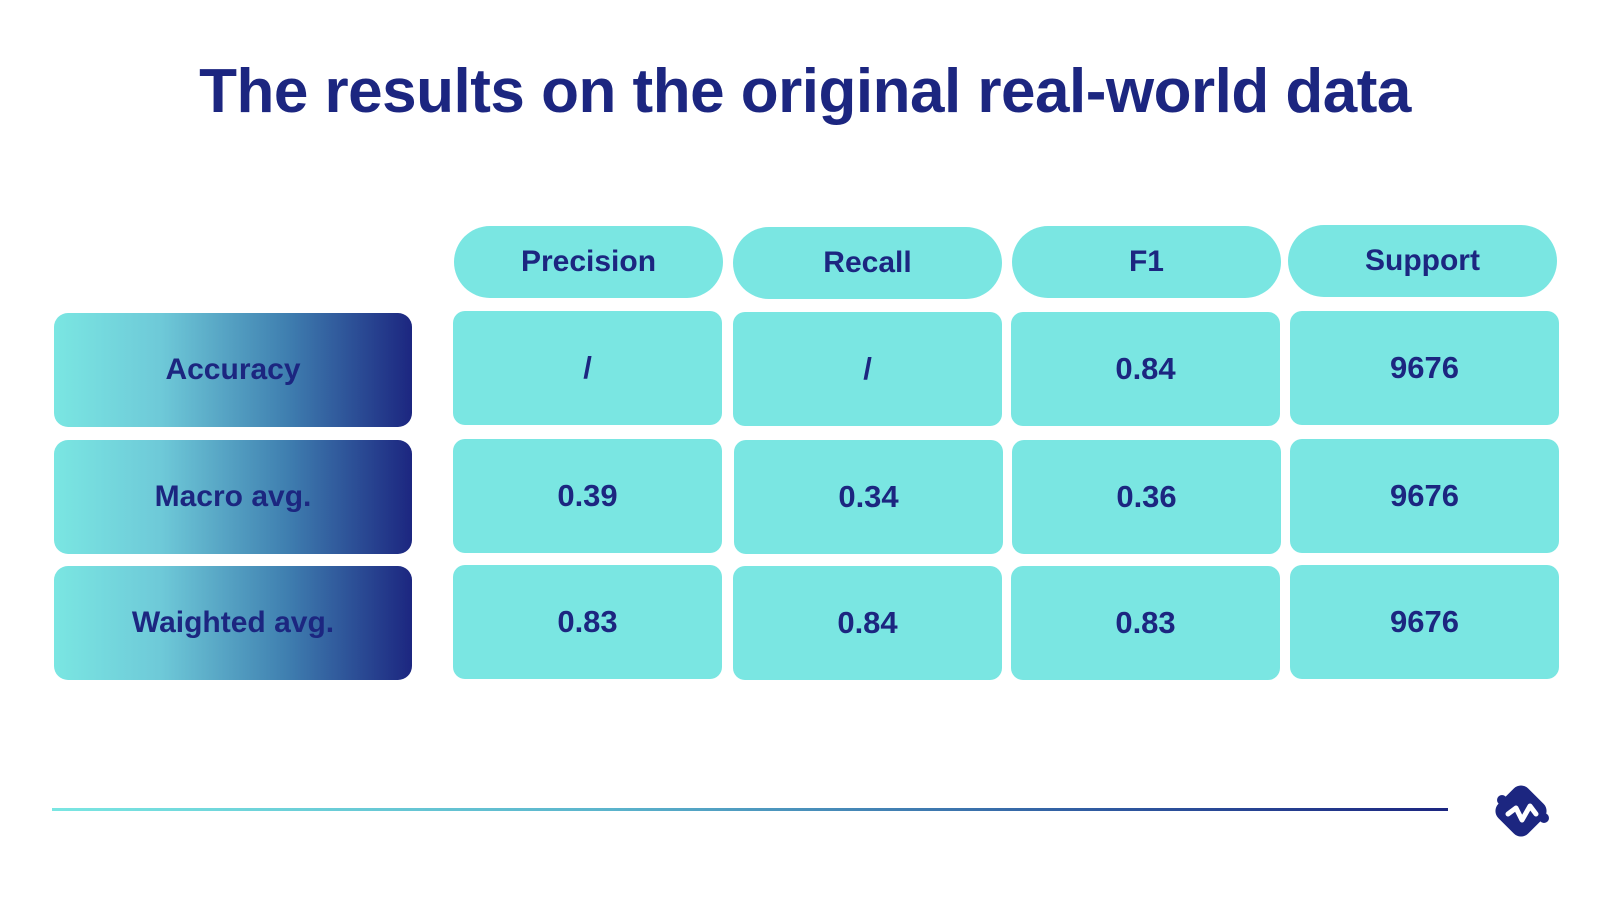  I want to click on column-header-recall: Recall, so click(867, 263).